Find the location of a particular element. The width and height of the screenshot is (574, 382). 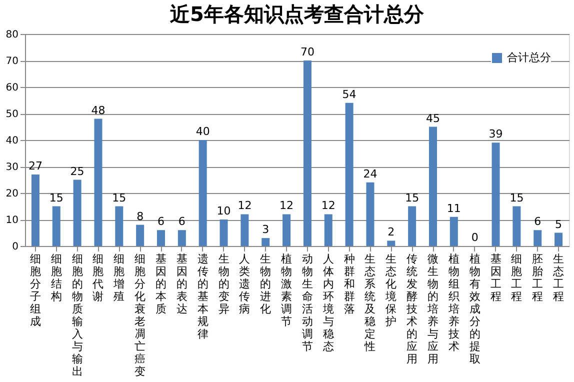

data-label: 11 is located at coordinates (453, 208).